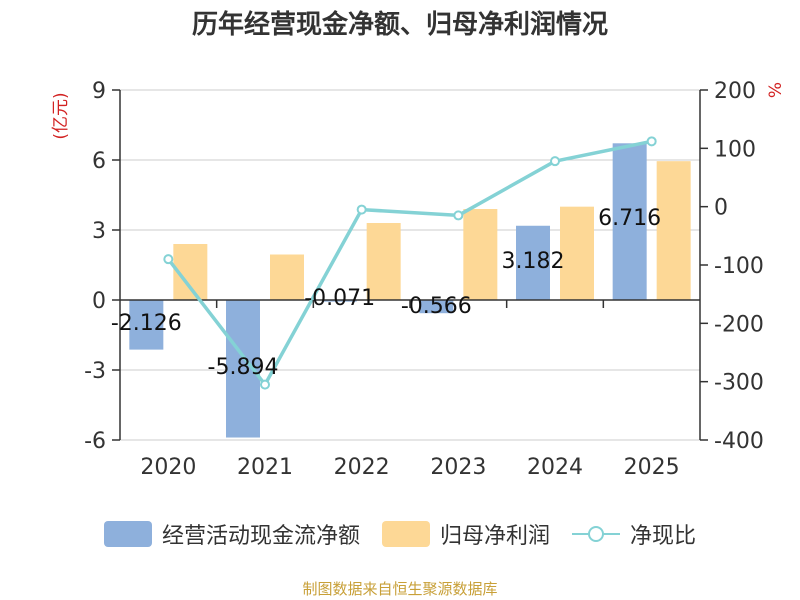  Describe the element at coordinates (95, 441) in the screenshot. I see `left-tick-label: -6` at that location.